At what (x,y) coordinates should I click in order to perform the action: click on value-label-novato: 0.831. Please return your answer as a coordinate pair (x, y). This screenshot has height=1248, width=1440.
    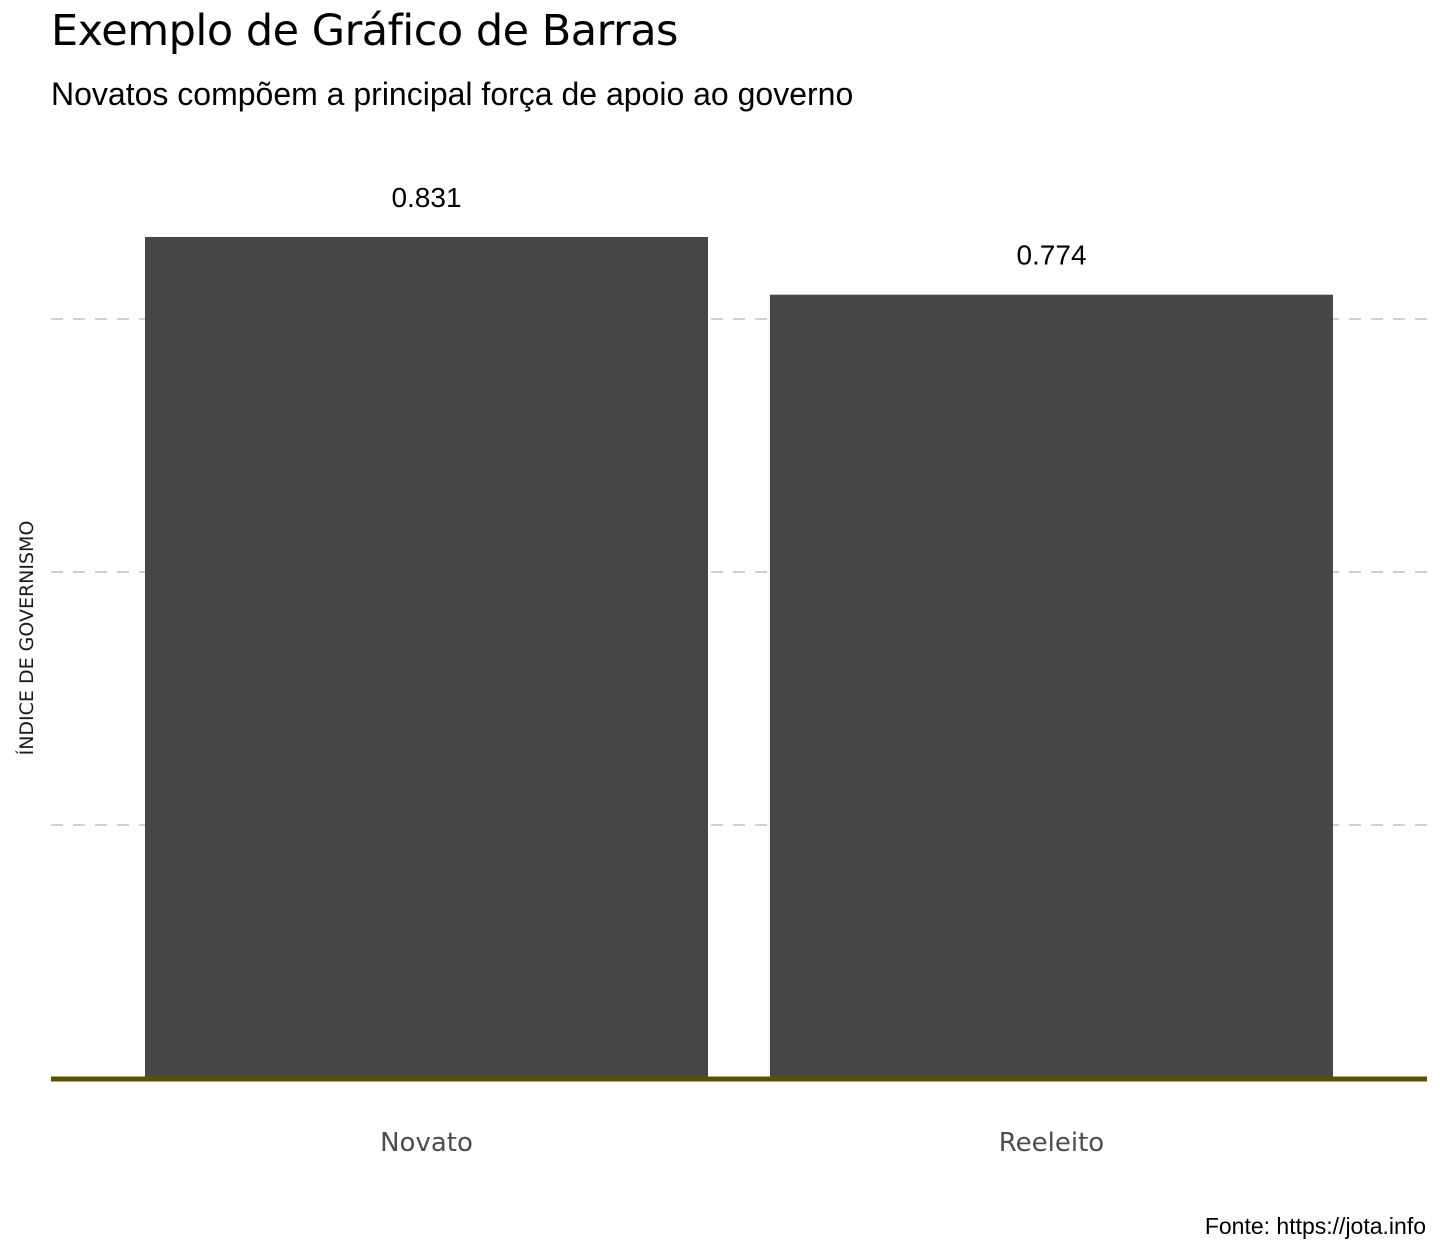
    Looking at the image, I should click on (426, 197).